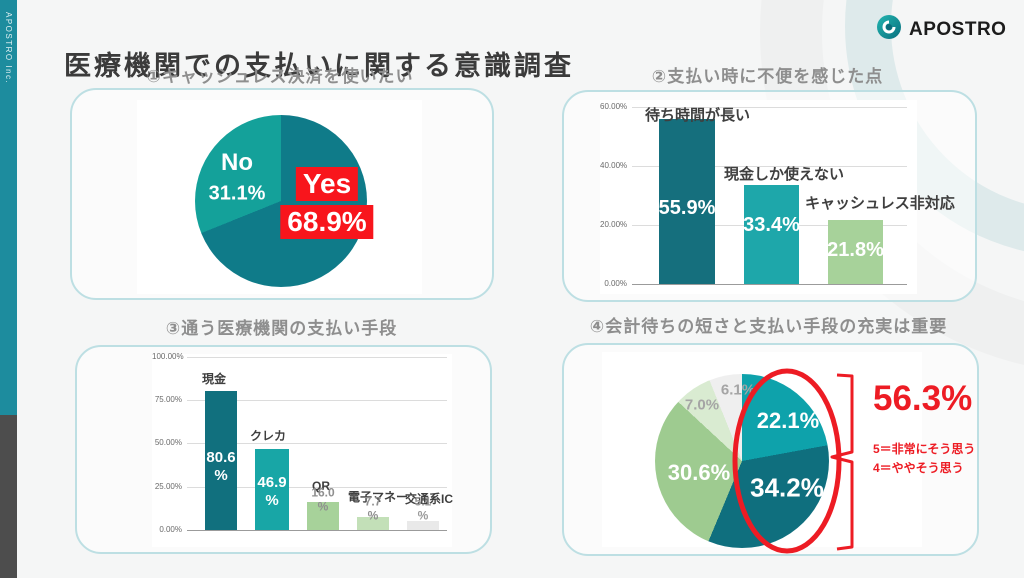  I want to click on axis-tick-label: 50.00%, so click(168, 442).